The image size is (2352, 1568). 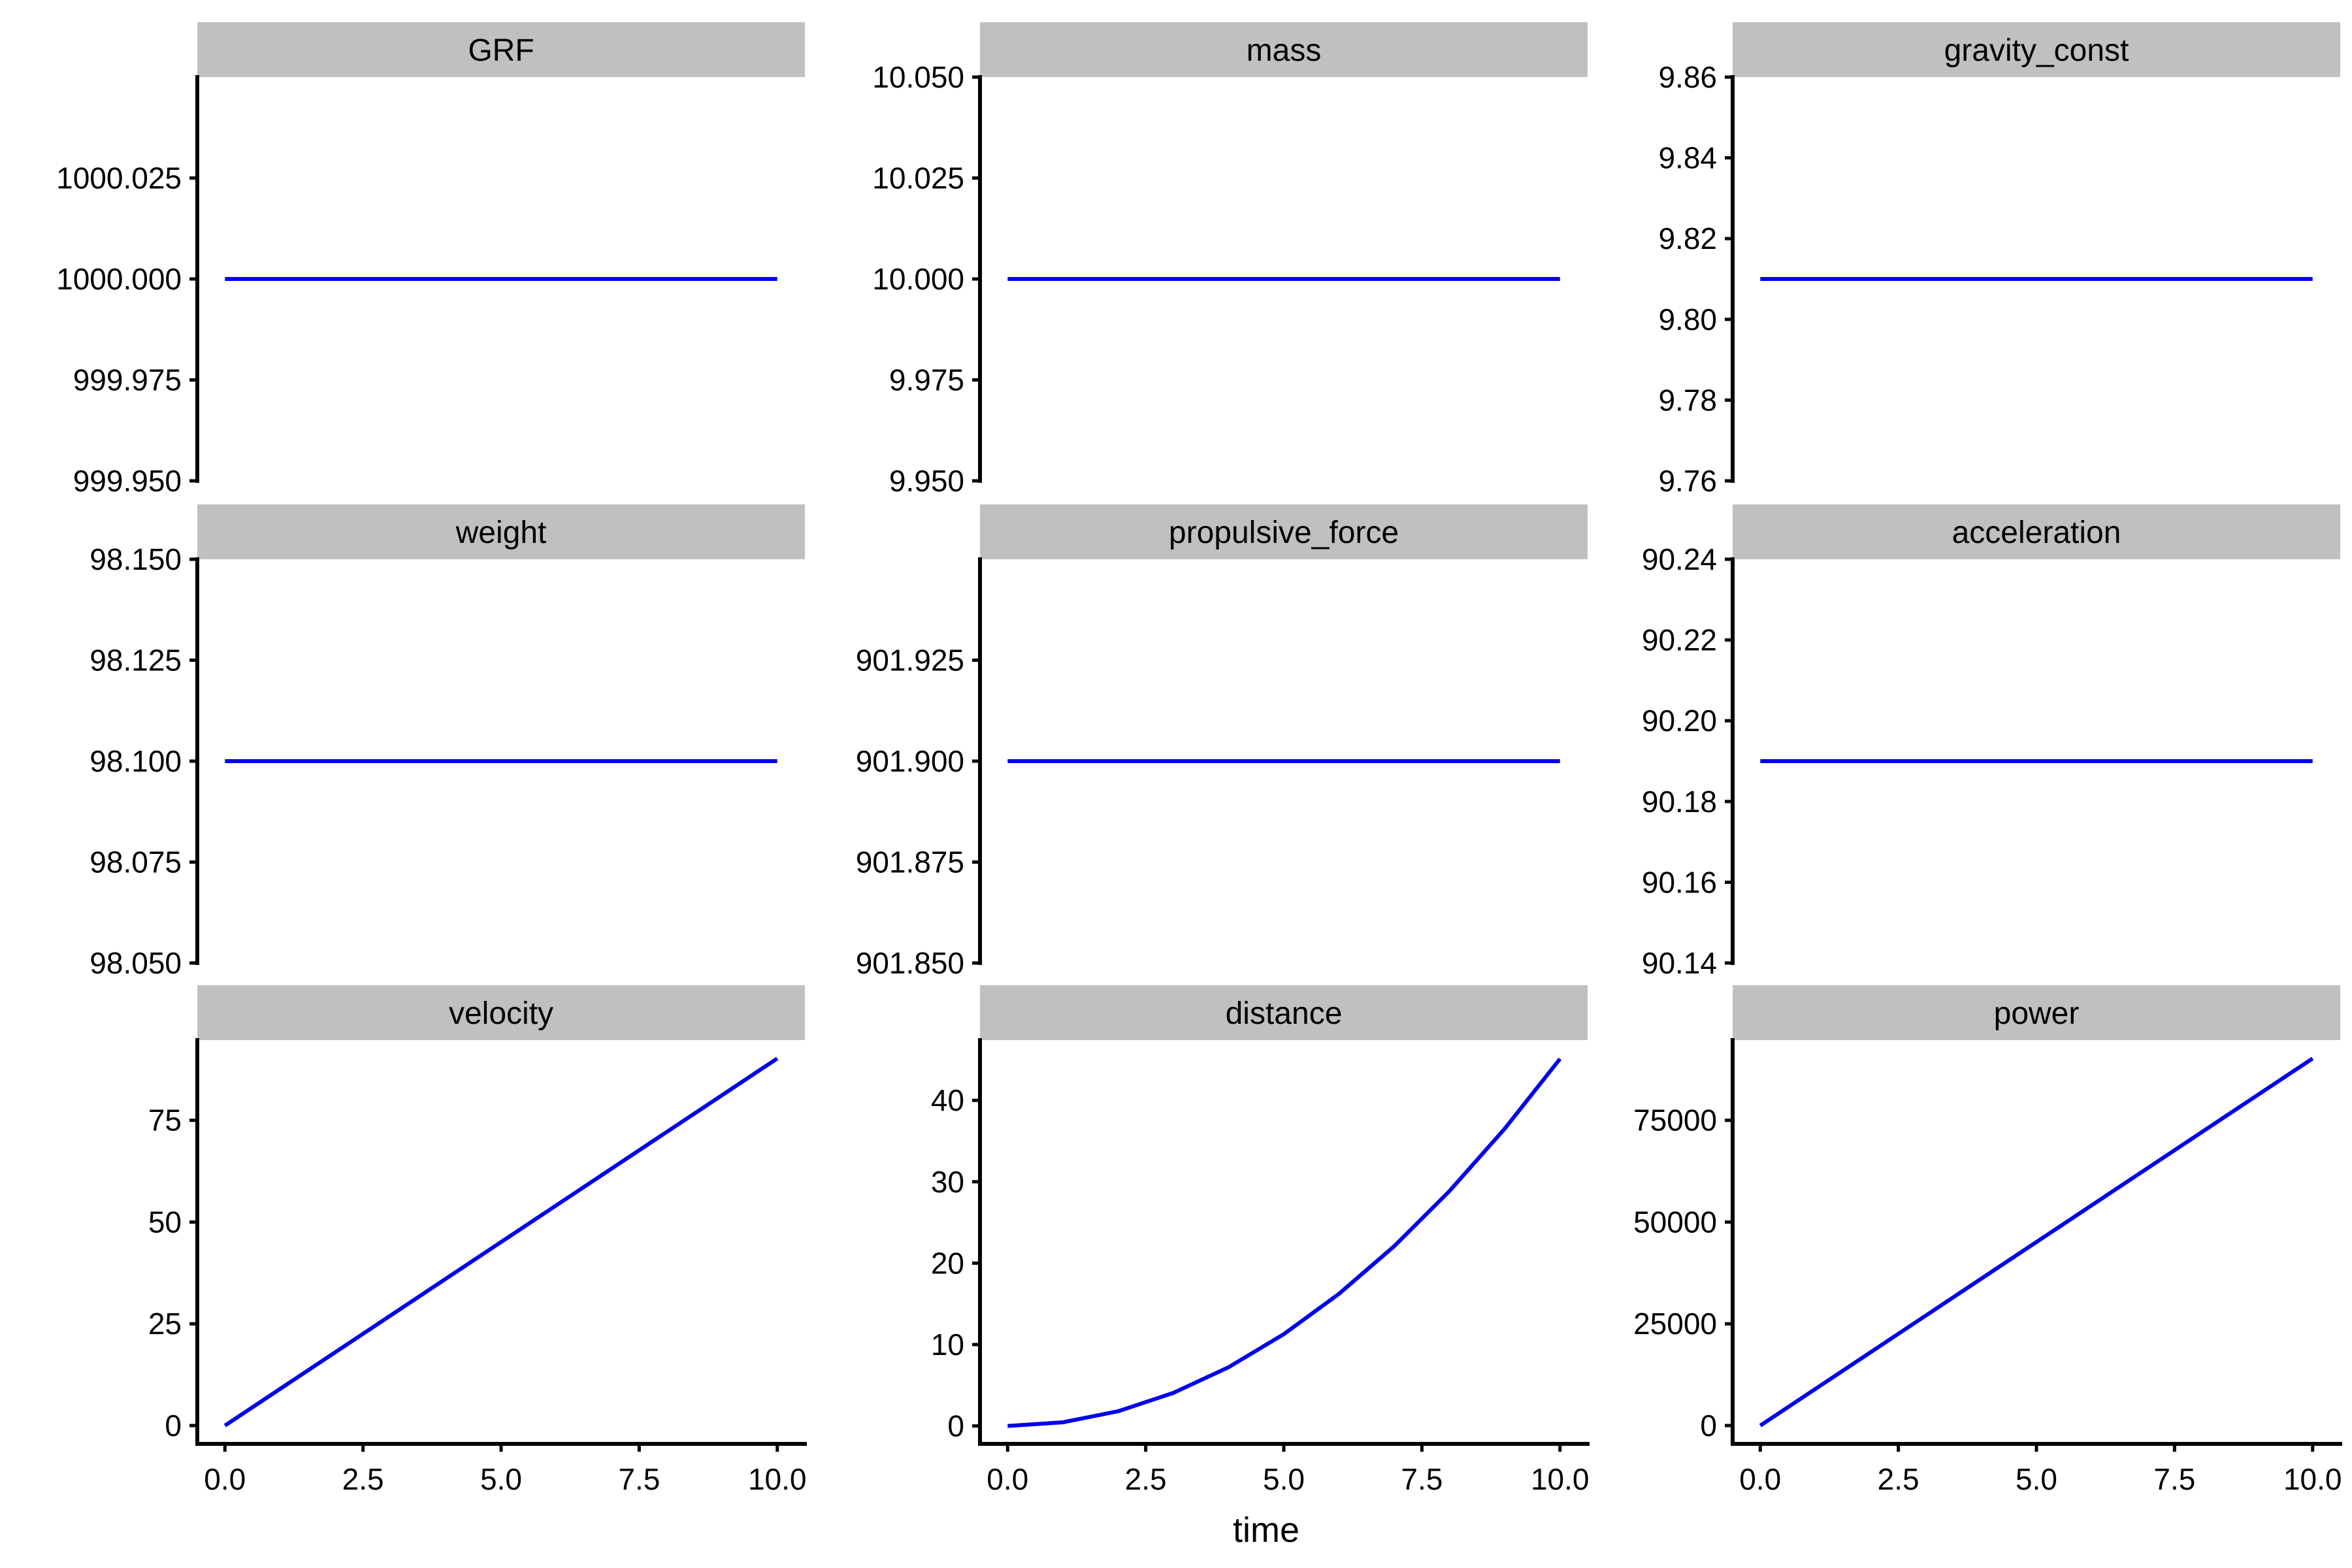 I want to click on strip-label-weight: weight, so click(x=501, y=532).